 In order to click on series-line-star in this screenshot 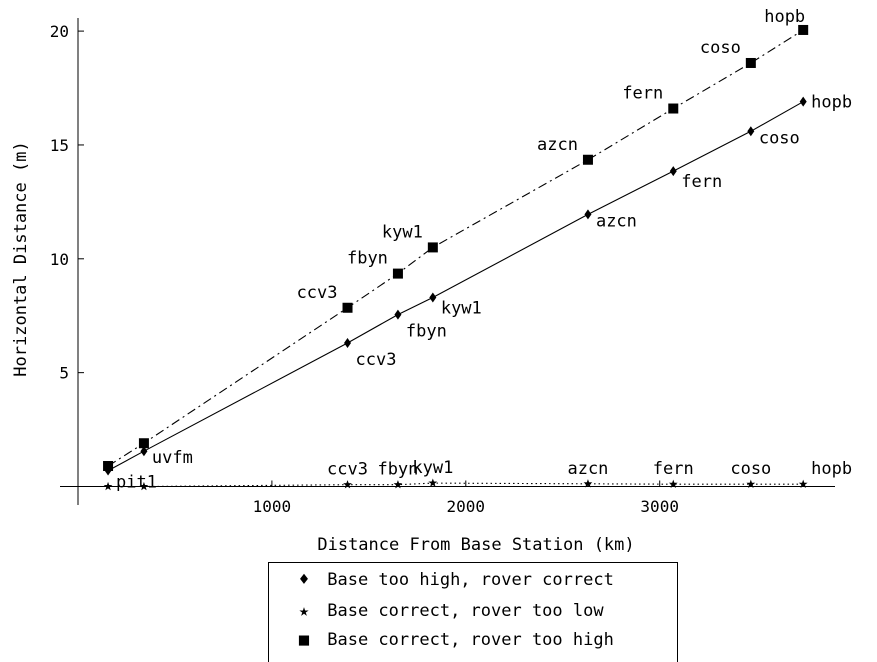, I will do `click(456, 485)`.